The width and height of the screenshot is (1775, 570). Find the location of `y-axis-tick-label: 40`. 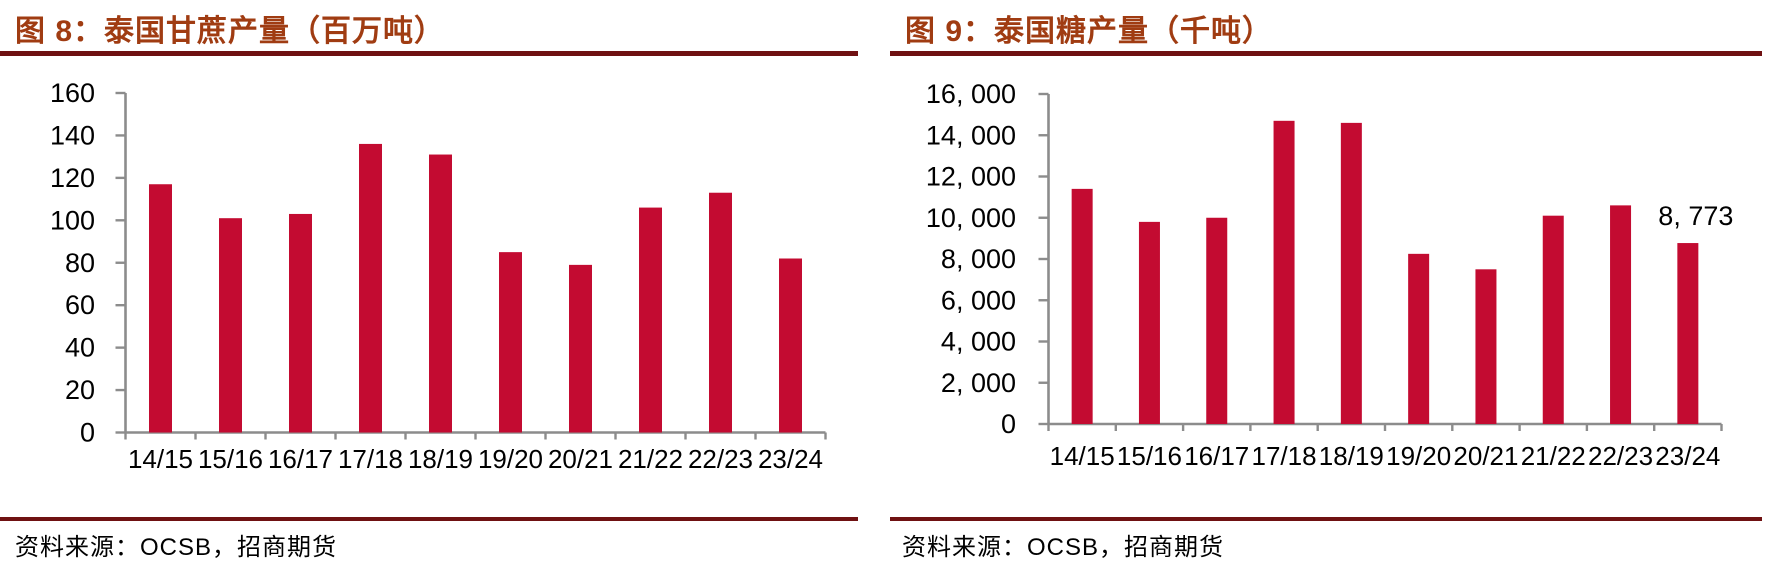

y-axis-tick-label: 40 is located at coordinates (80, 348).